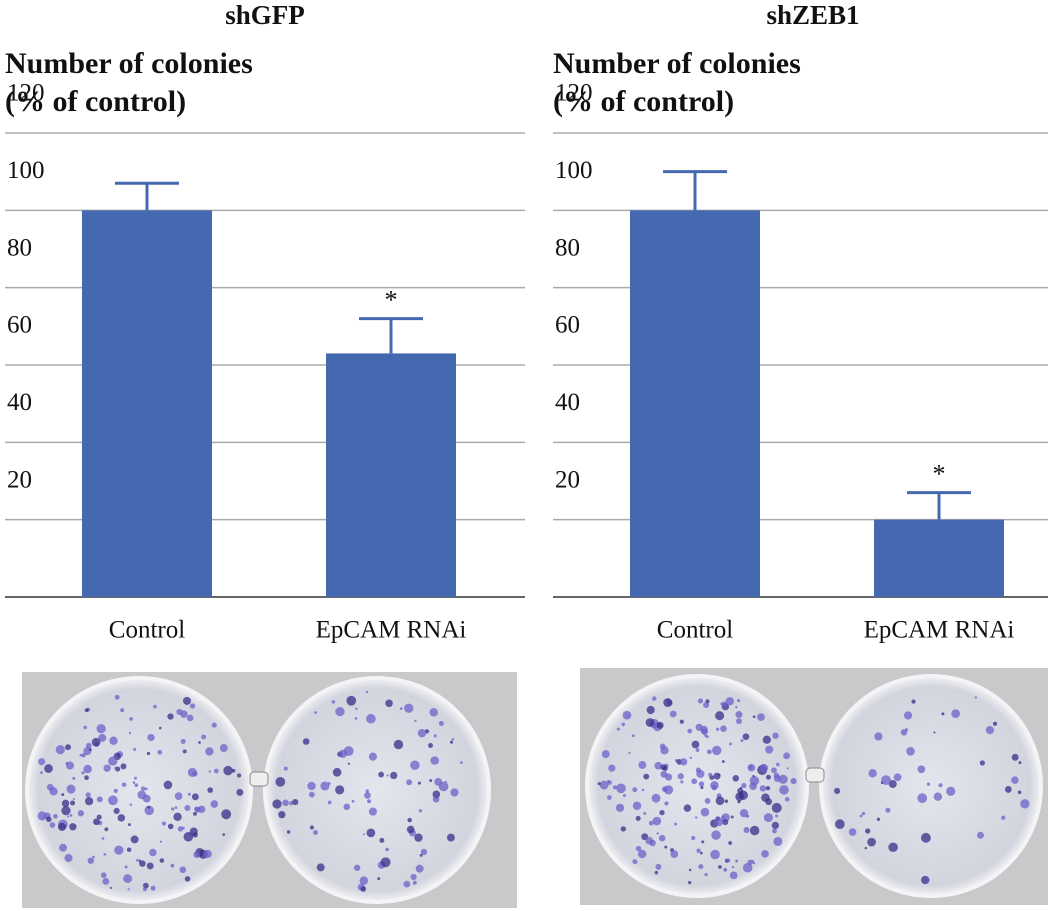 The image size is (1050, 911). What do you see at coordinates (391, 475) in the screenshot?
I see `bar` at bounding box center [391, 475].